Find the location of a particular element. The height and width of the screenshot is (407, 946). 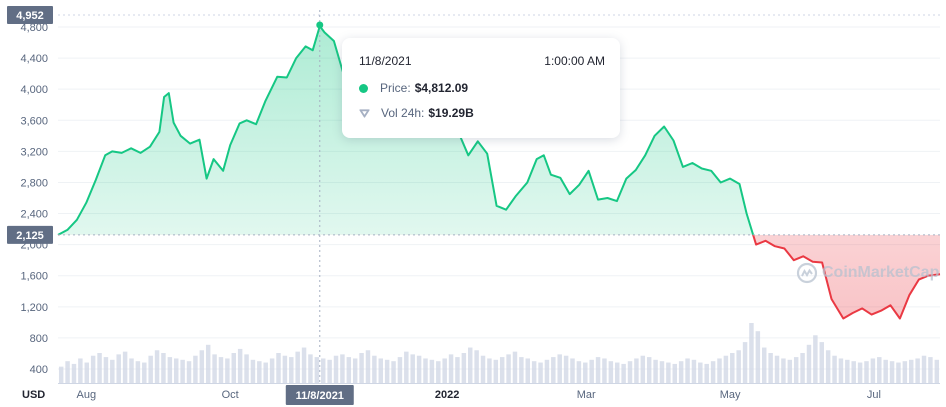

high-price-badge: 4,952 is located at coordinates (30, 16).